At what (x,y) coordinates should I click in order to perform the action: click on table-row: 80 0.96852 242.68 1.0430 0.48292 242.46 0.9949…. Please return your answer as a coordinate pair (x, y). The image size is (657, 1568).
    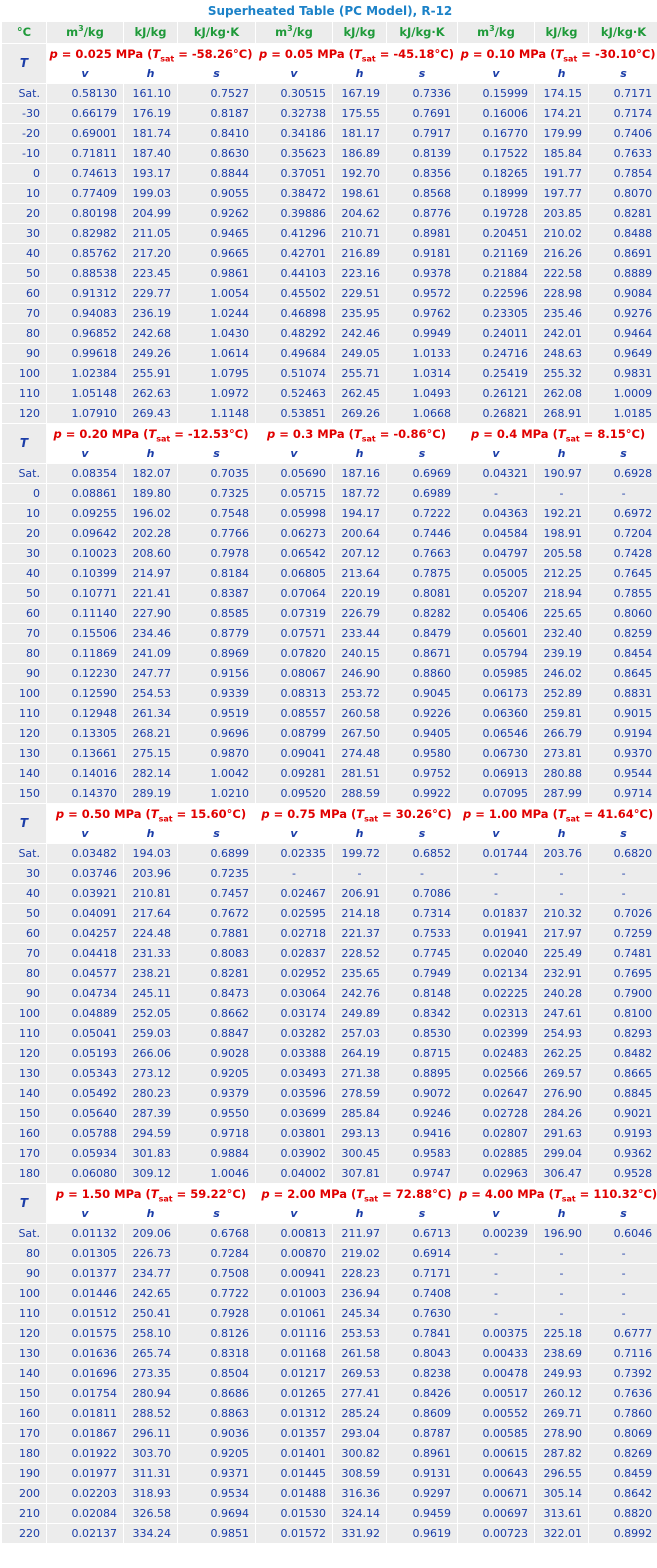
    Looking at the image, I should click on (329, 333).